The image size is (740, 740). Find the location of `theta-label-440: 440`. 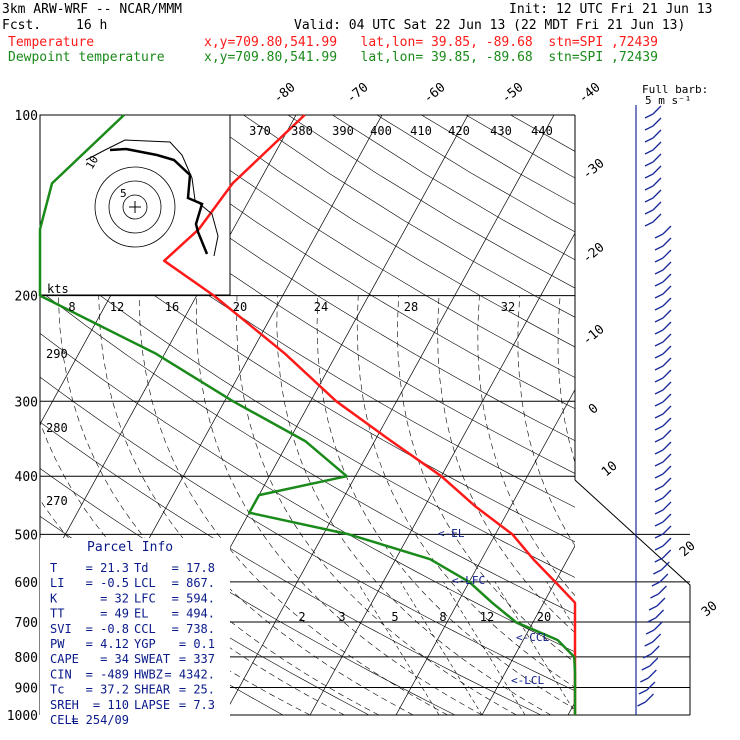

theta-label-440: 440 is located at coordinates (542, 131).